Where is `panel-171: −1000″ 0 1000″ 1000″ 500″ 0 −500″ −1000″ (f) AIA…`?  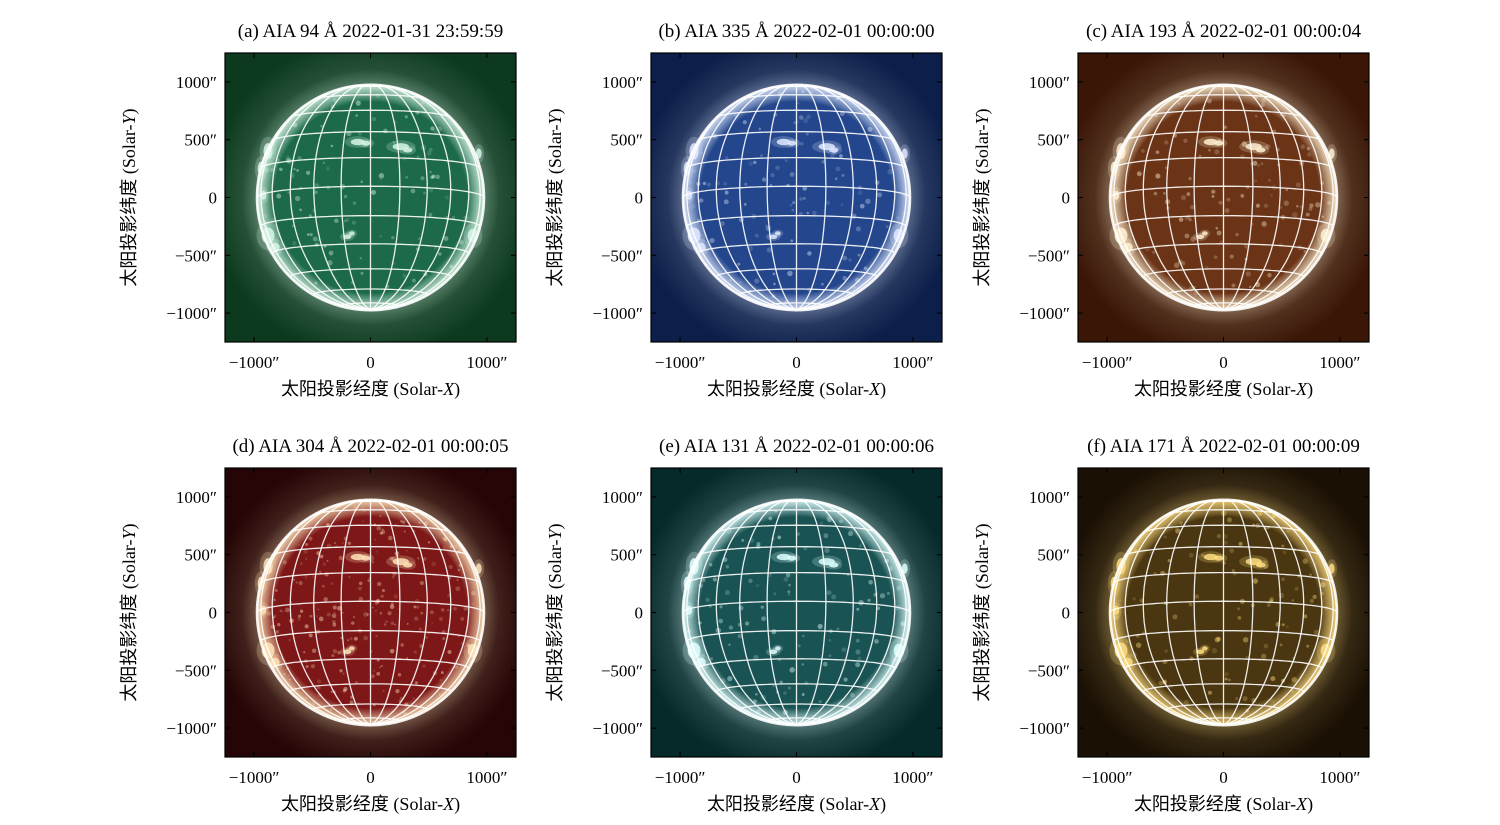
panel-171: −1000″ 0 1000″ 1000″ 500″ 0 −500″ −1000″ (f) AIA… is located at coordinates (1171, 625).